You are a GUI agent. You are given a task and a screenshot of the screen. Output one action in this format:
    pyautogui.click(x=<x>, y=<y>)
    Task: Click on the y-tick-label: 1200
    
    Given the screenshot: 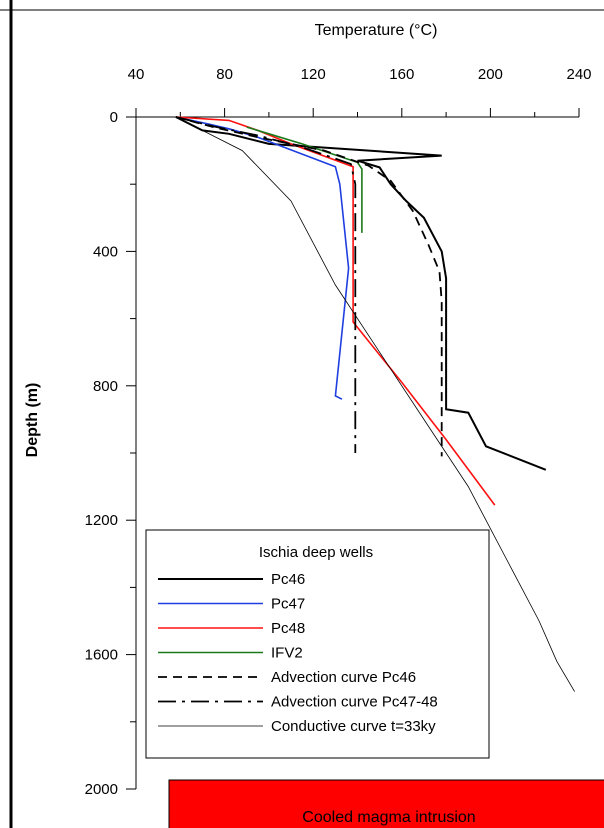 What is the action you would take?
    pyautogui.click(x=101, y=520)
    